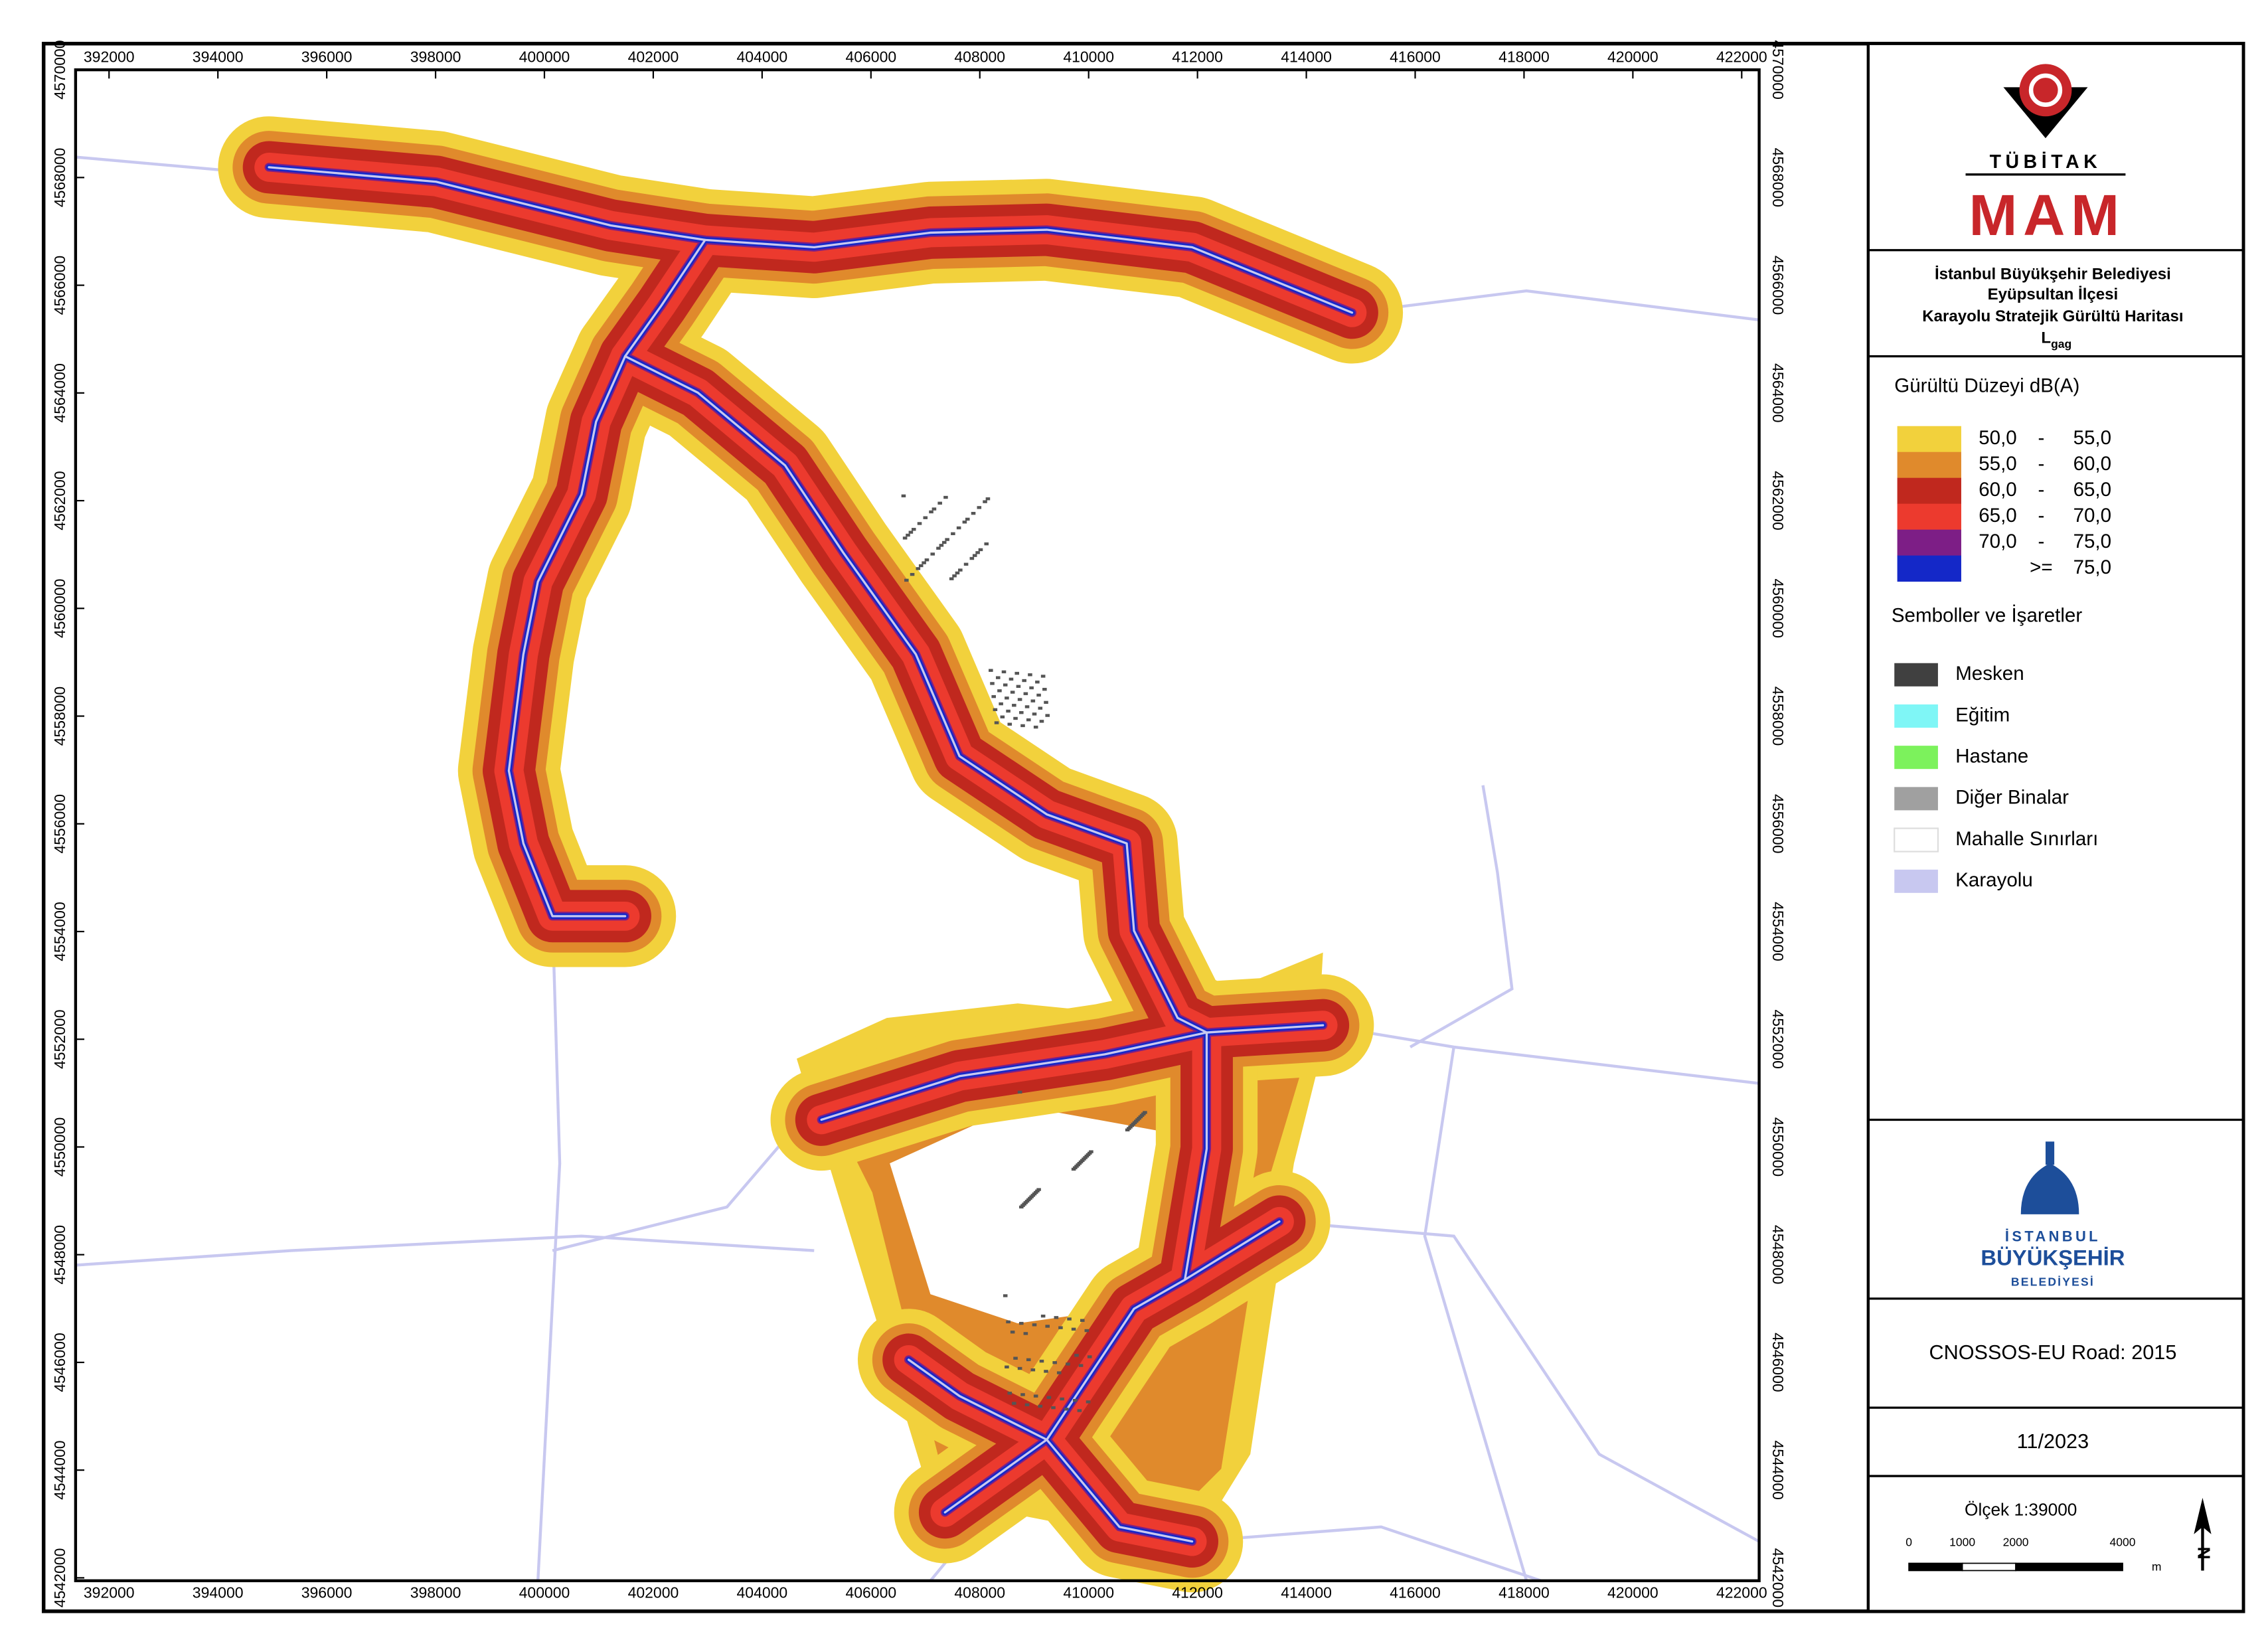 This screenshot has width=2268, height=1636. Describe the element at coordinates (870, 57) in the screenshot. I see `x-tick-label: 406000` at that location.